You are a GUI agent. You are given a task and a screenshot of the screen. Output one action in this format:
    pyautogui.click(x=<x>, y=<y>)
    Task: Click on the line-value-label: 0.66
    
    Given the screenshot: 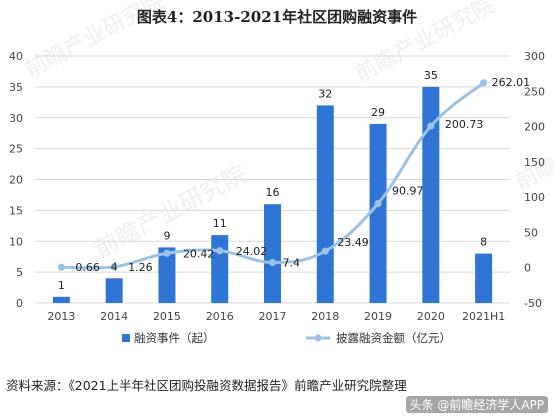 What is the action you would take?
    pyautogui.click(x=87, y=267)
    